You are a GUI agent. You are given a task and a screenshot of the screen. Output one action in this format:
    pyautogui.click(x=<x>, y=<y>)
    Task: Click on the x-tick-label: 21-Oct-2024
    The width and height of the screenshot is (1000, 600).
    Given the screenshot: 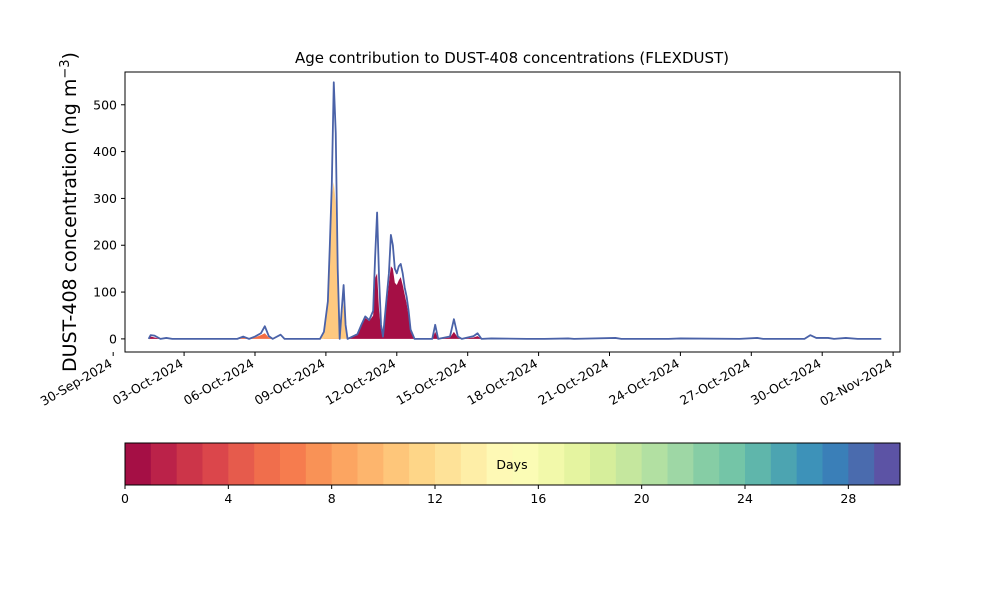 What is the action you would take?
    pyautogui.click(x=573, y=382)
    